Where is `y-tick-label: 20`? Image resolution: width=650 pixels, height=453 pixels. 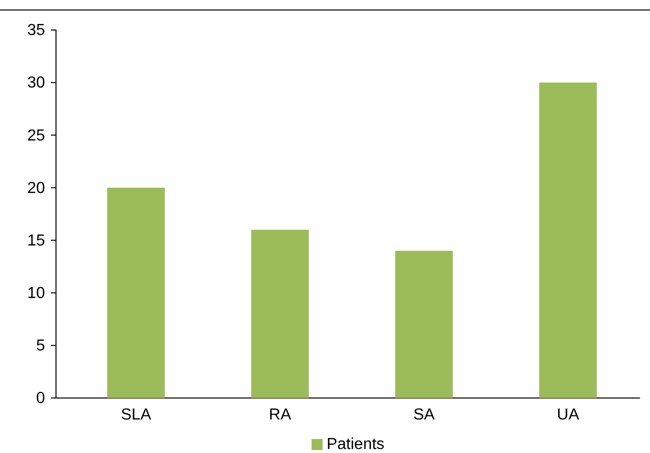
y-tick-label: 20 is located at coordinates (36, 188).